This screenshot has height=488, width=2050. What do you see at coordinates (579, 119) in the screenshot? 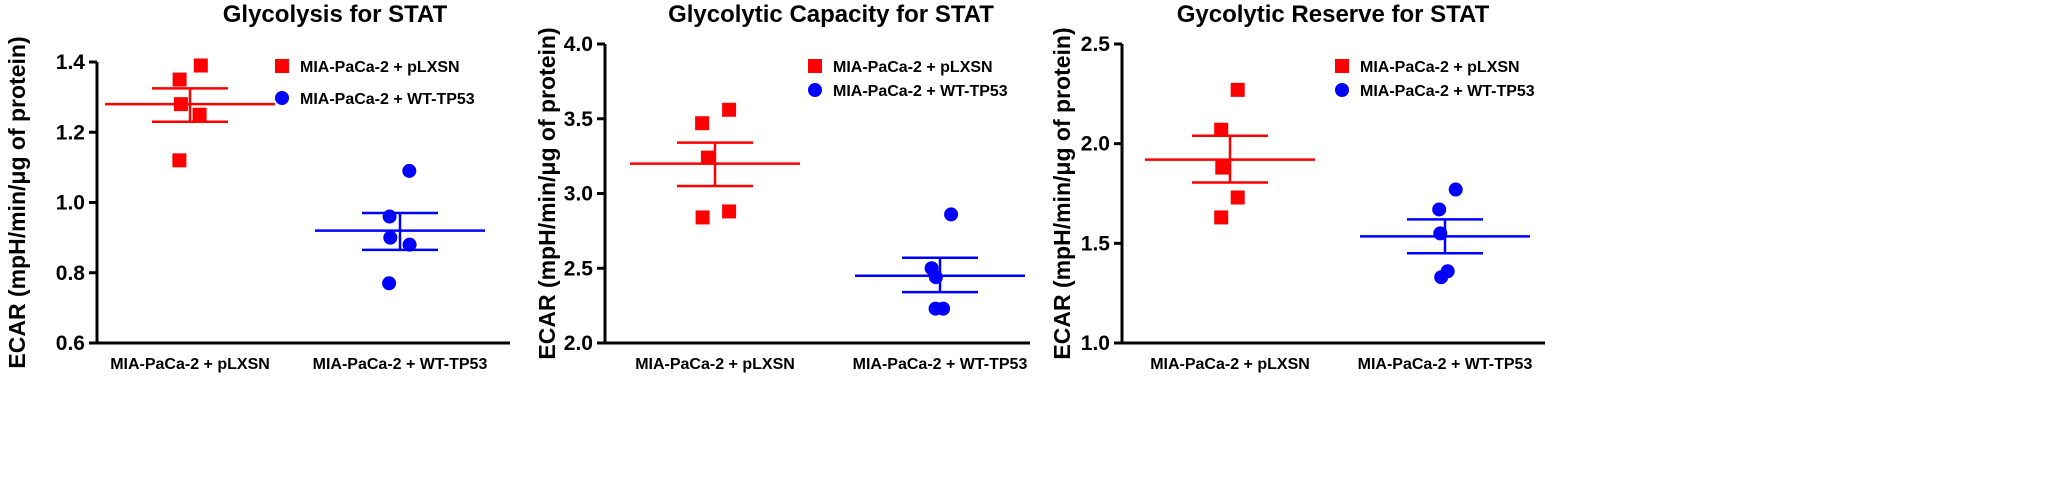
I see `y-tick-label: 3.5` at bounding box center [579, 119].